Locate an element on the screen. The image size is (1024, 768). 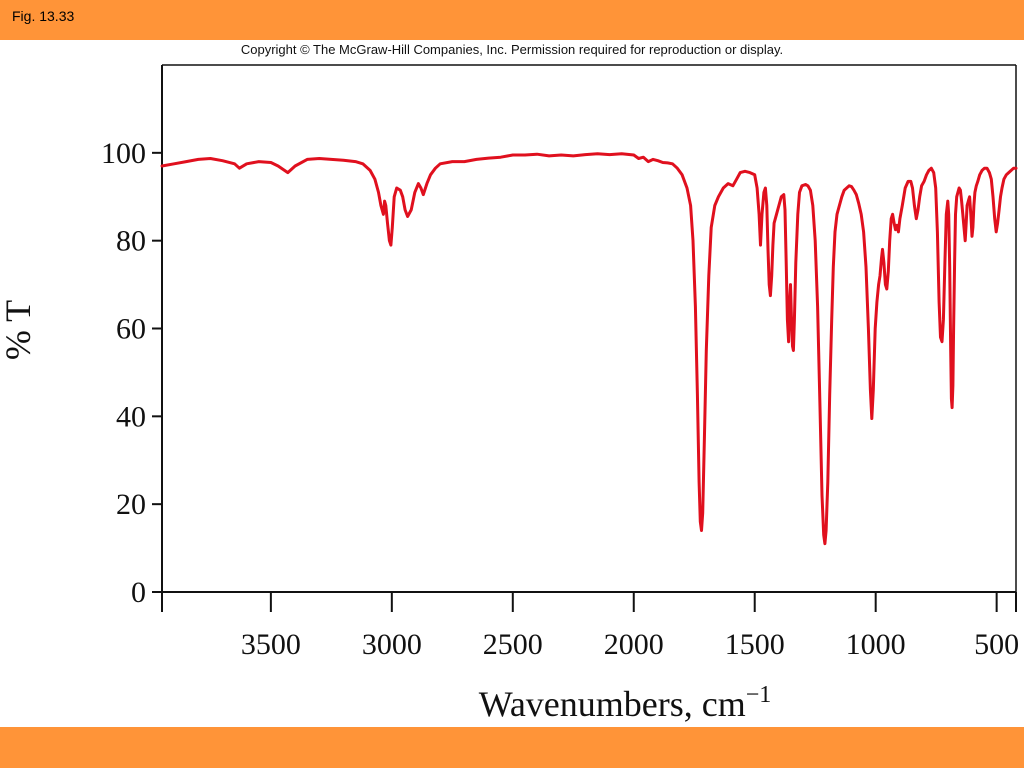
x-tick-label: 3500 is located at coordinates (271, 644).